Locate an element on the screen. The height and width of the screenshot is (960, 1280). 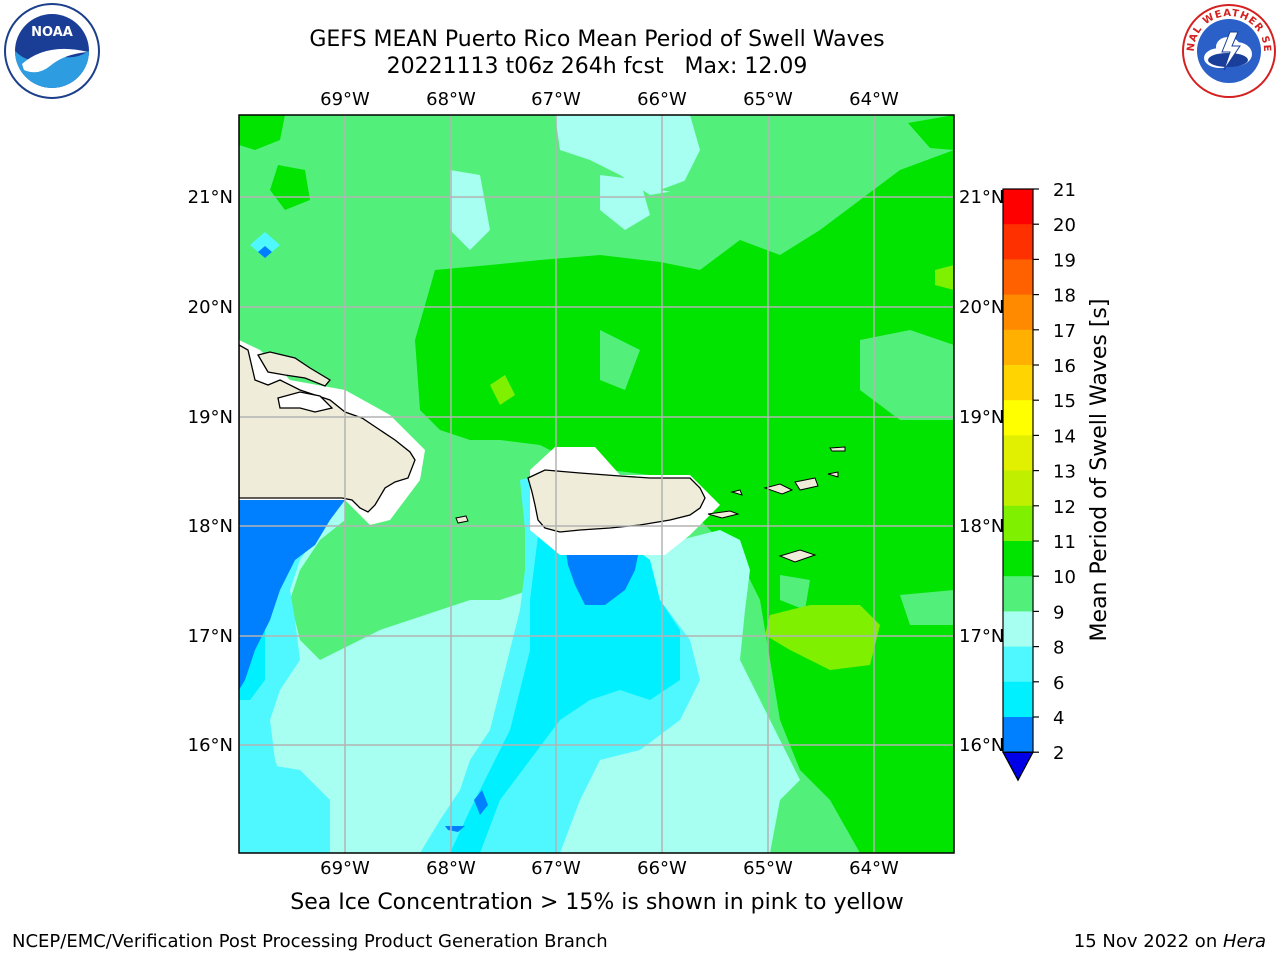
footer-date: 15 Nov 2022 on Hera is located at coordinates (1170, 941).